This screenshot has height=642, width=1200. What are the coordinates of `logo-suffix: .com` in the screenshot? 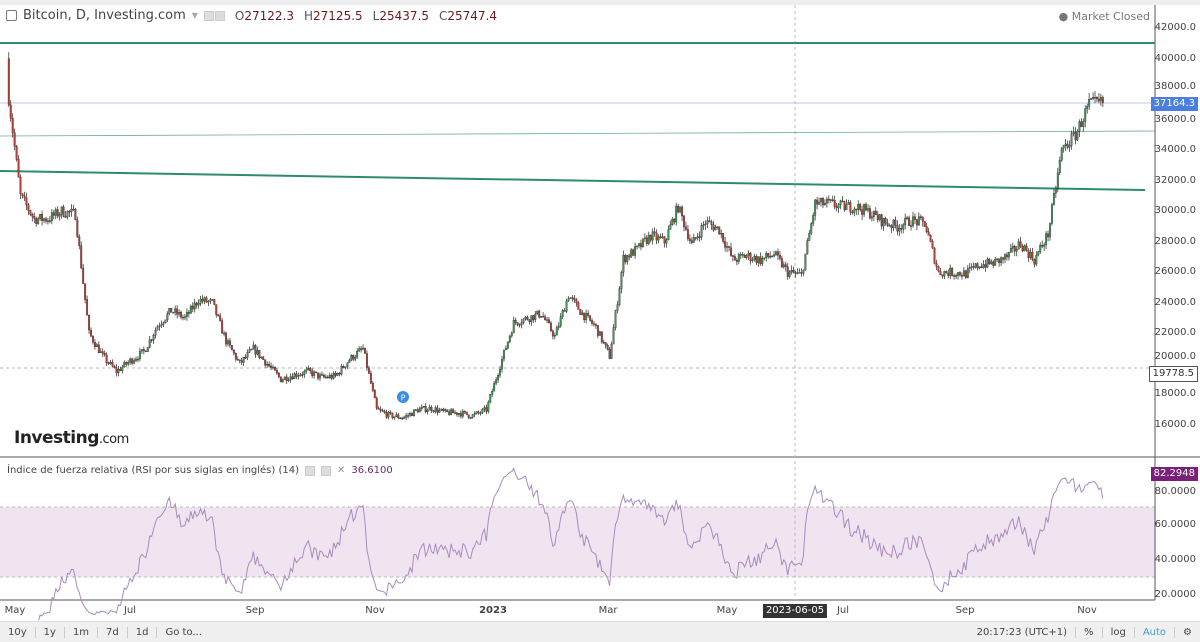 It's located at (113, 439).